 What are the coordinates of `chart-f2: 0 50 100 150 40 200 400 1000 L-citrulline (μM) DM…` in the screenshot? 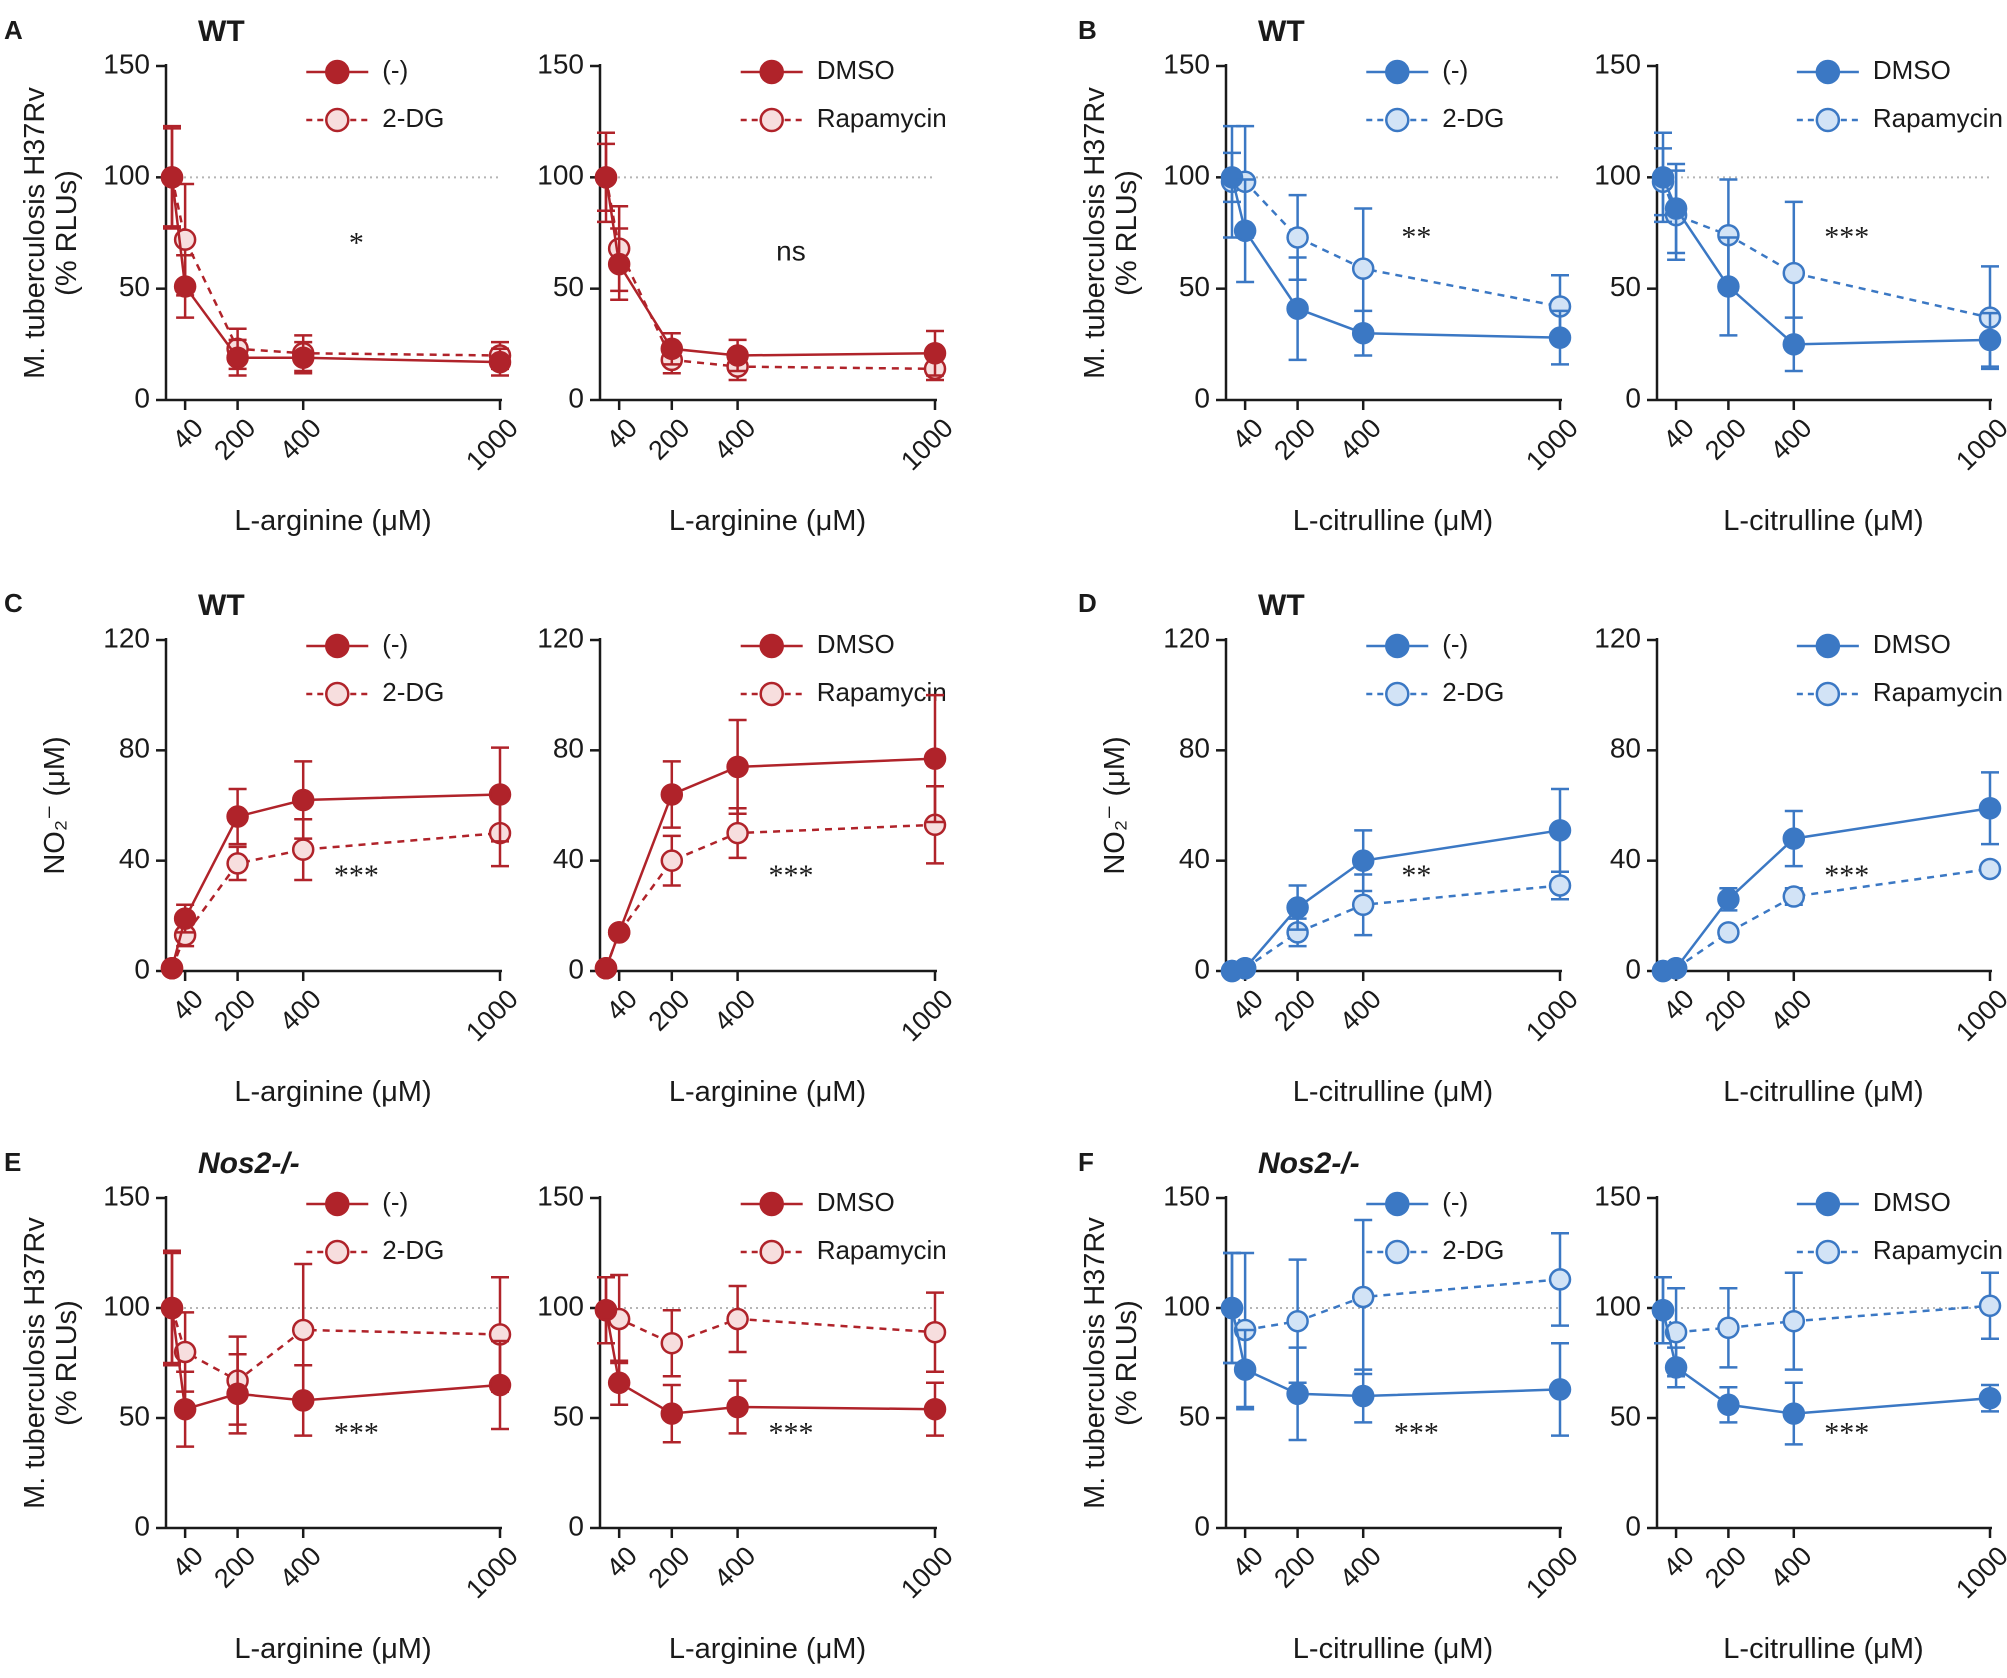 It's located at (1800, 1422).